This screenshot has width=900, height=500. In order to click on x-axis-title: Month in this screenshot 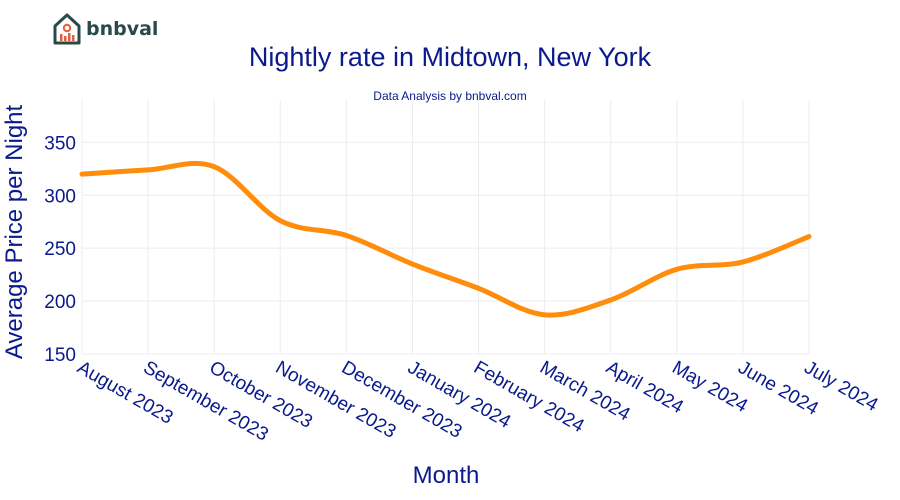, I will do `click(446, 475)`.